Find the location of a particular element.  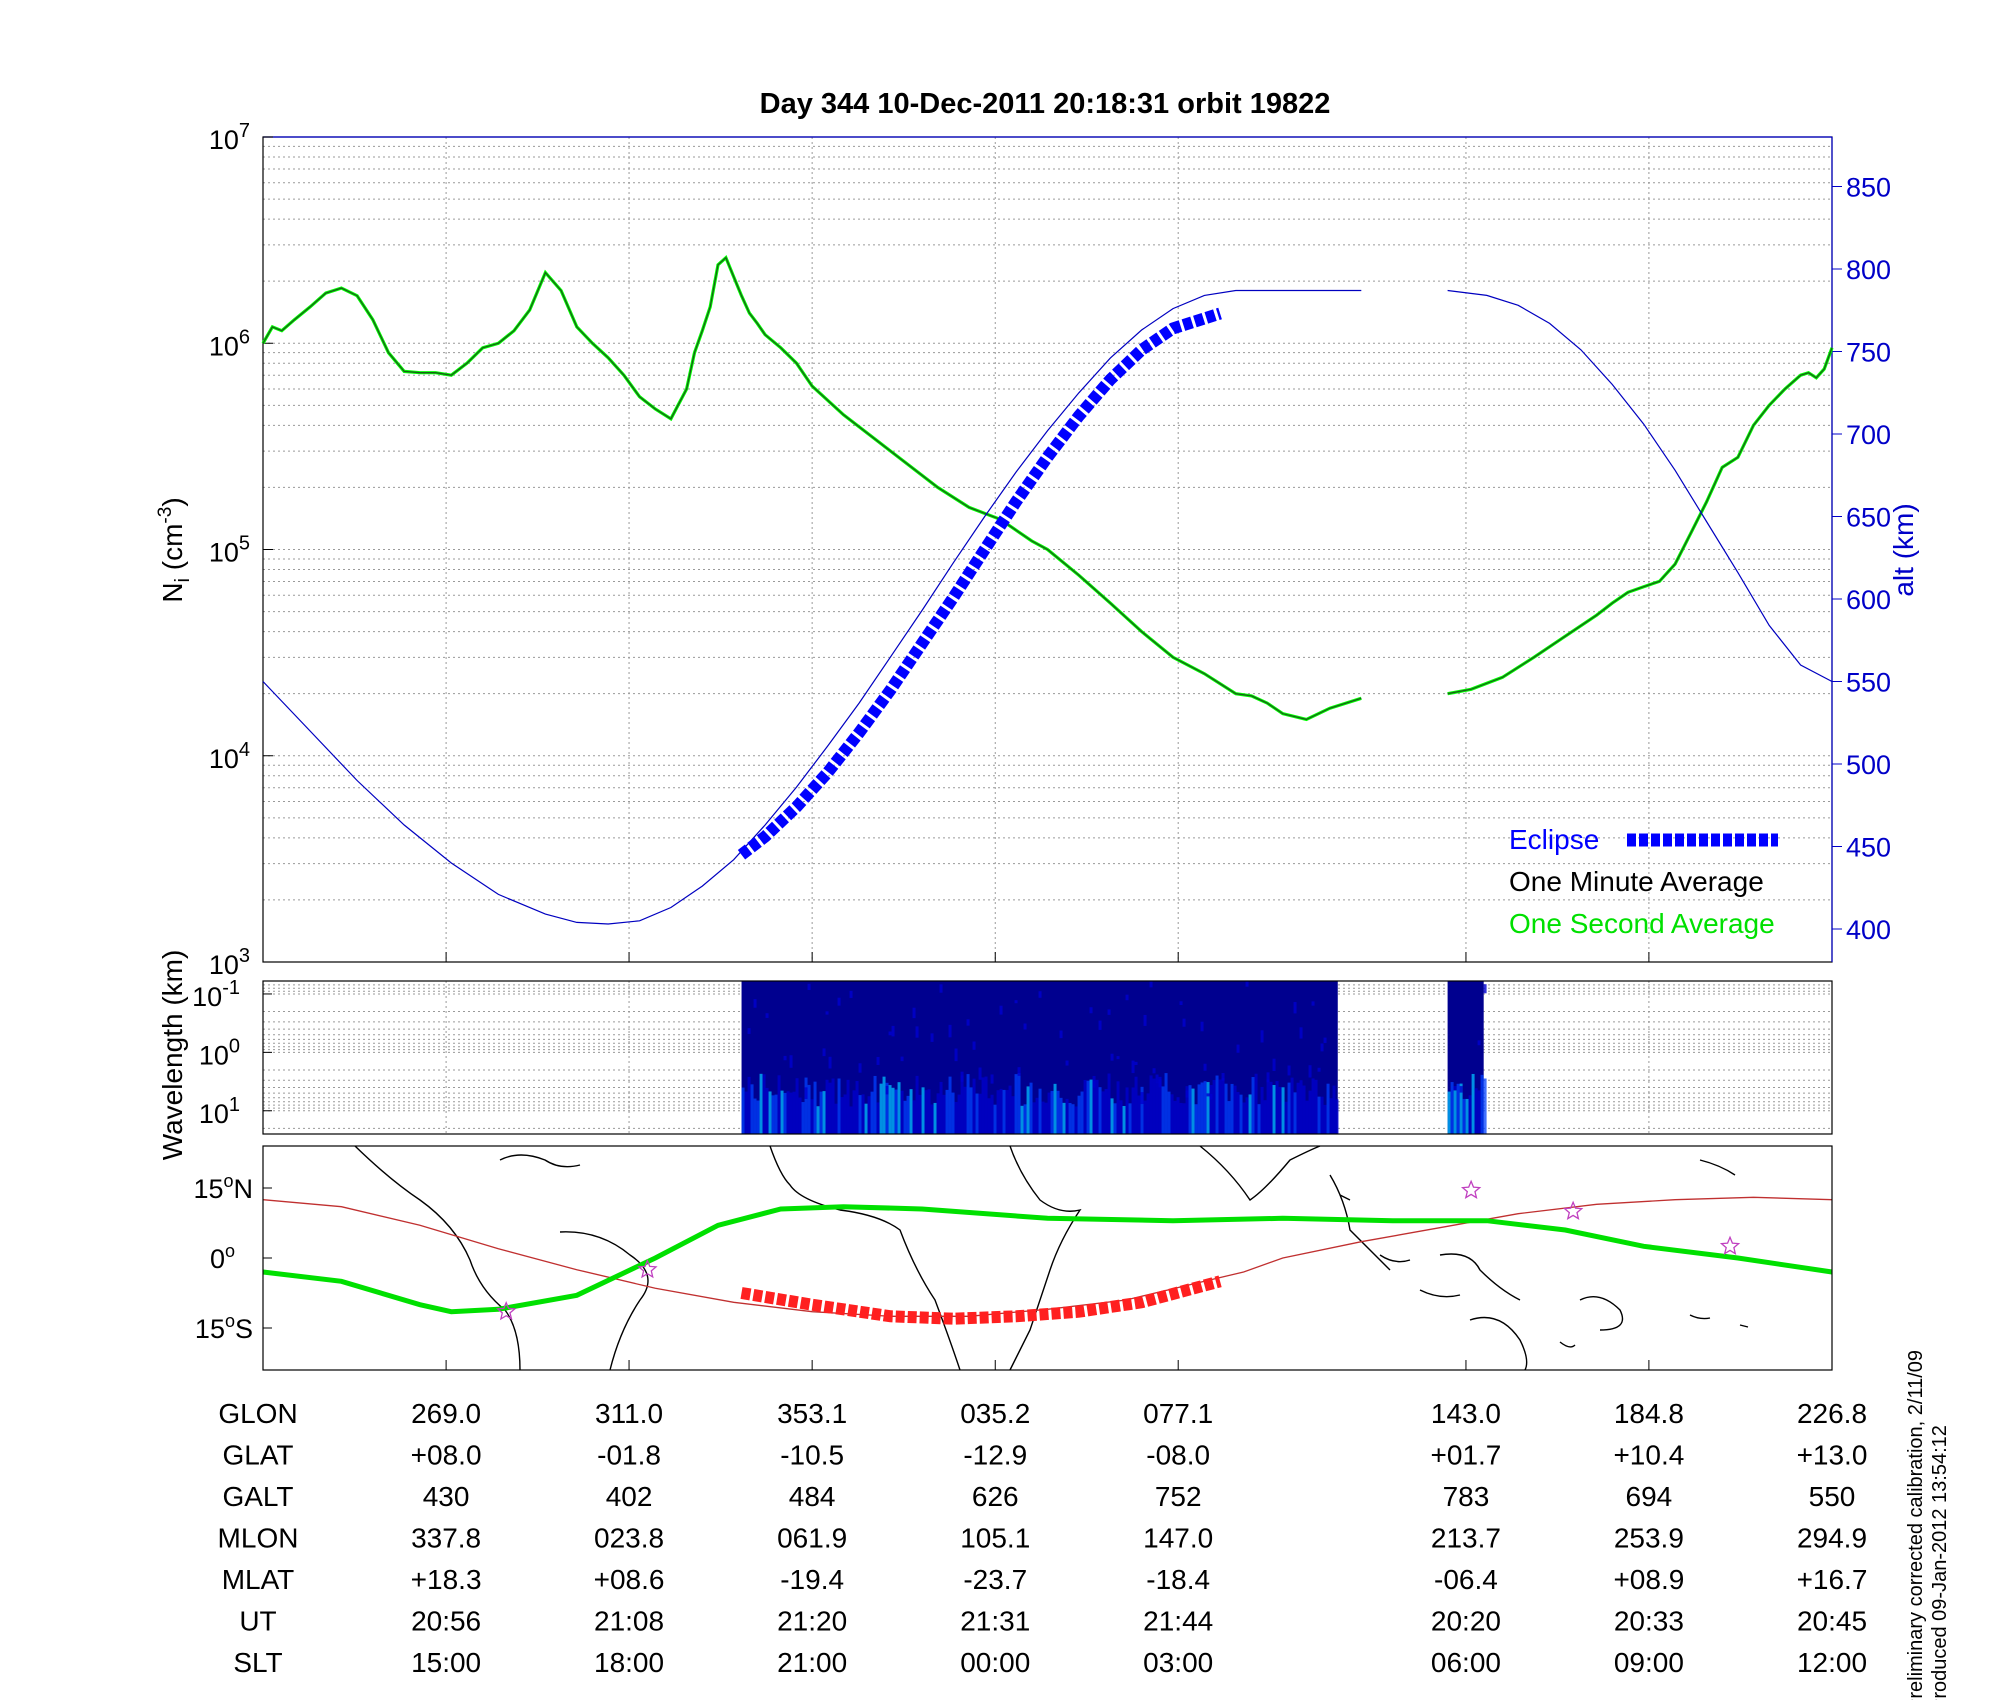

y-tick-label: 15oN is located at coordinates (223, 1187).